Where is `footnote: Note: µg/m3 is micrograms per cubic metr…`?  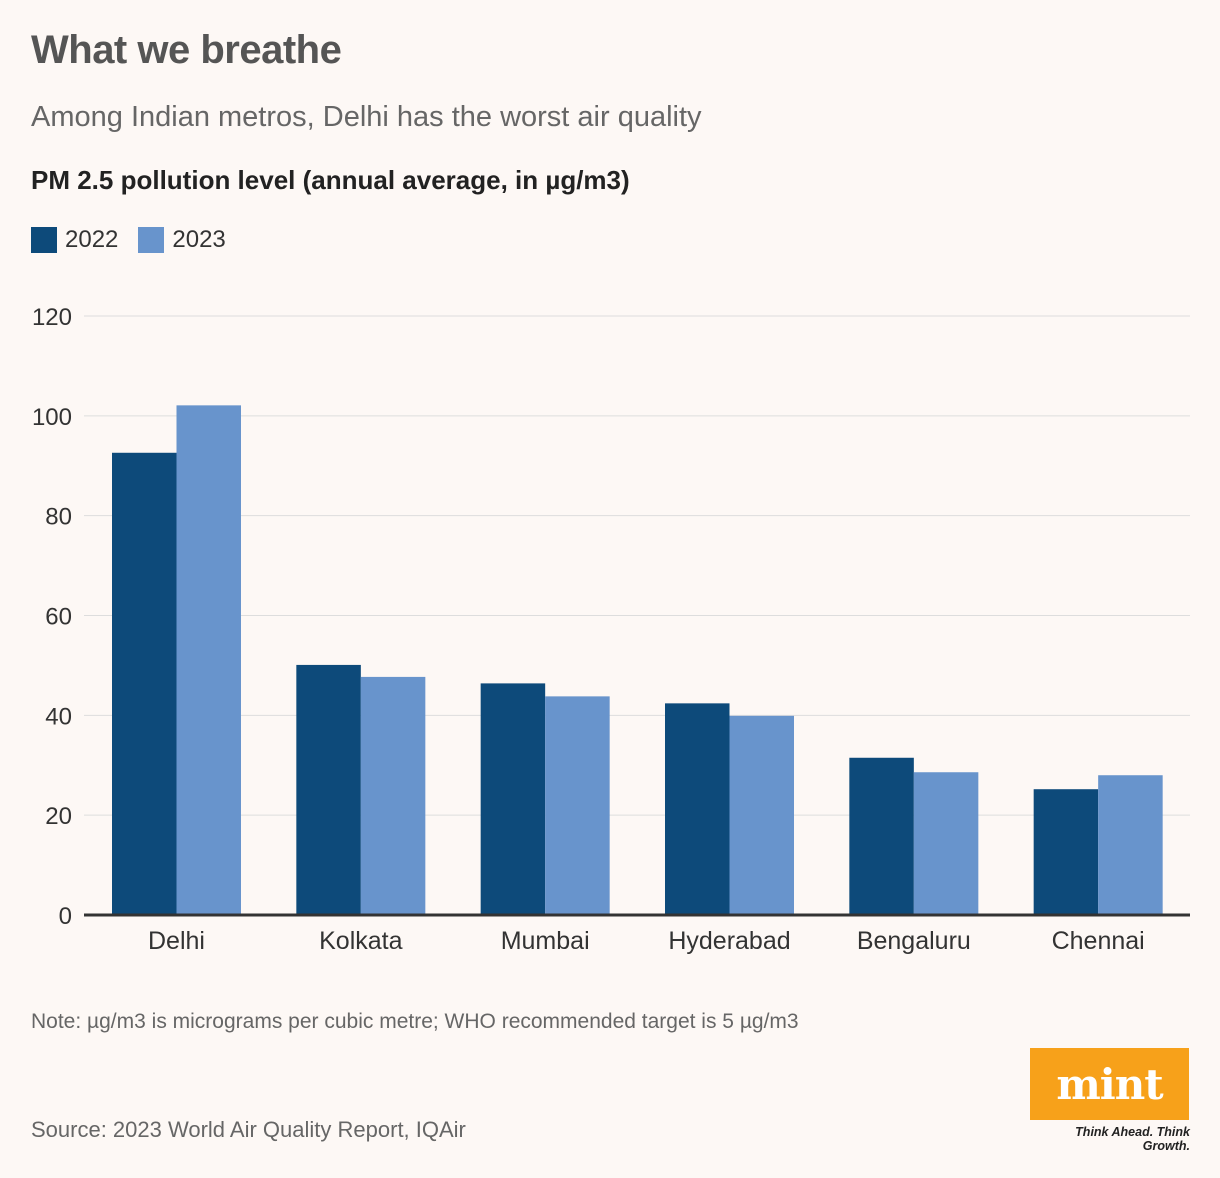 footnote: Note: µg/m3 is micrograms per cubic metr… is located at coordinates (415, 1021).